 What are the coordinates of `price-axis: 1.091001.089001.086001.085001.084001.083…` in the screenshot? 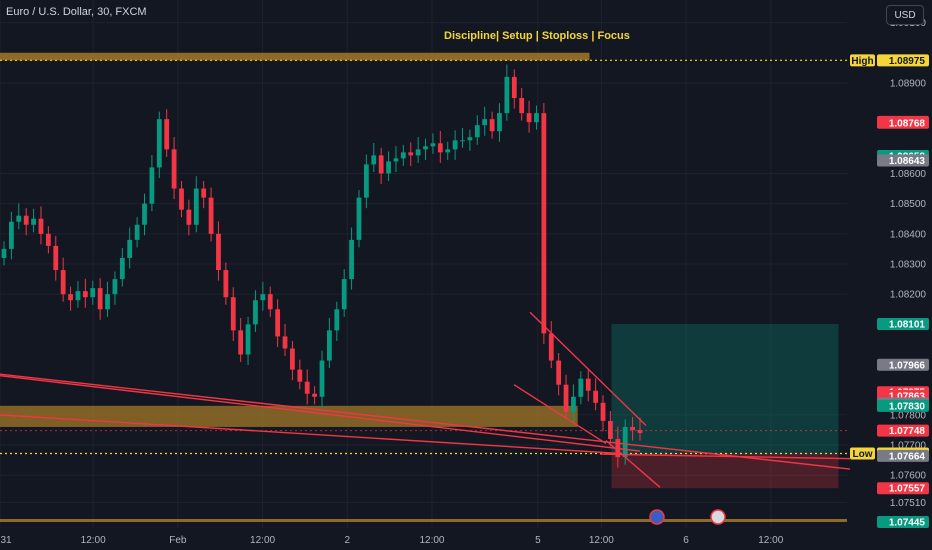 It's located at (891, 275).